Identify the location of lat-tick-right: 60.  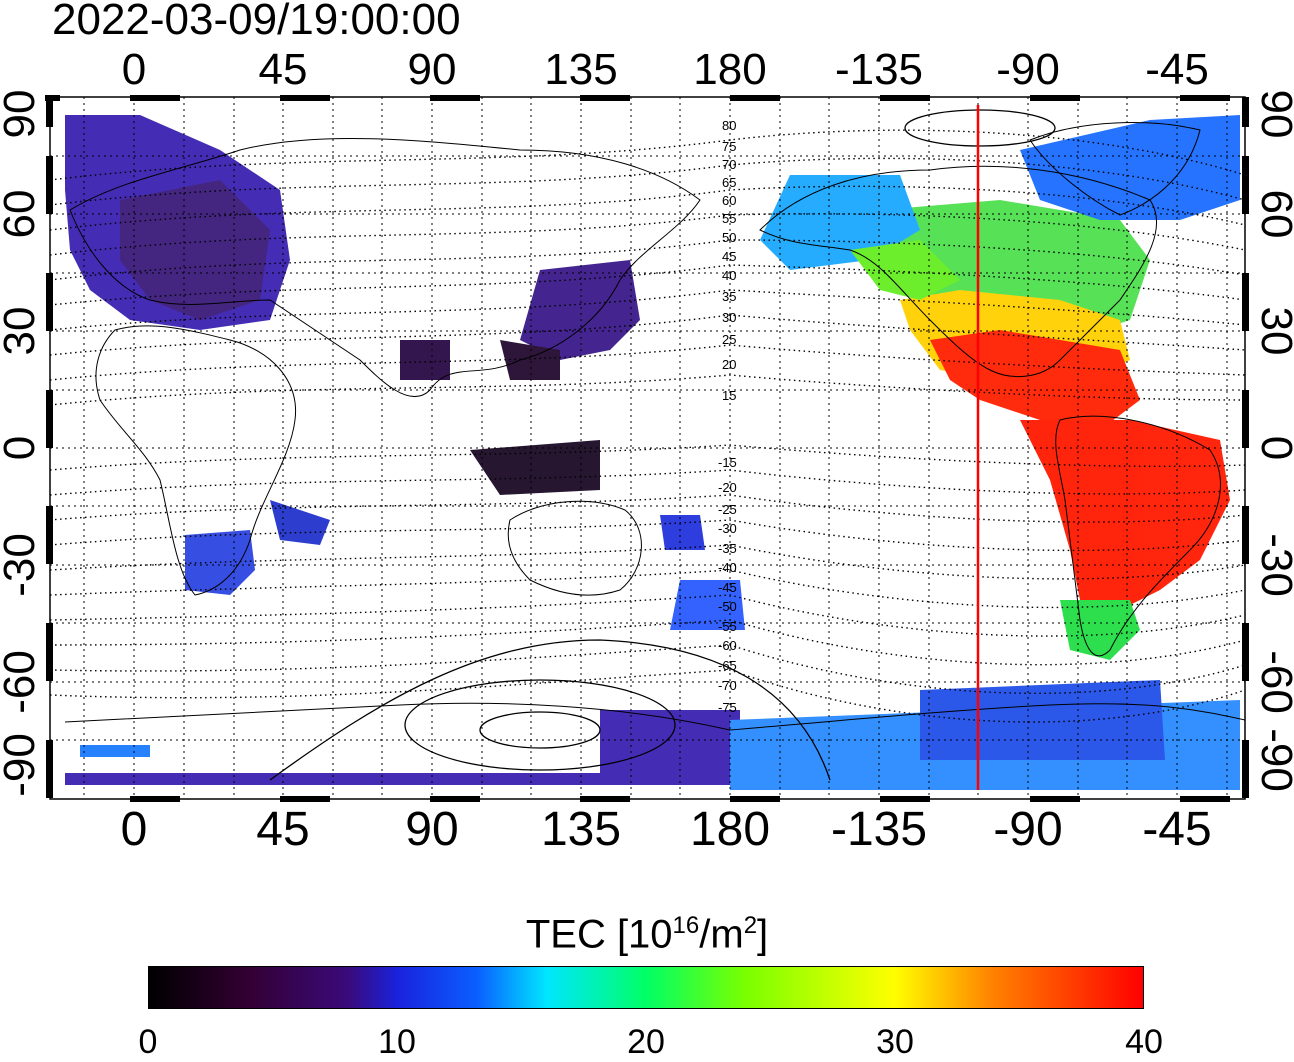
(1273, 214).